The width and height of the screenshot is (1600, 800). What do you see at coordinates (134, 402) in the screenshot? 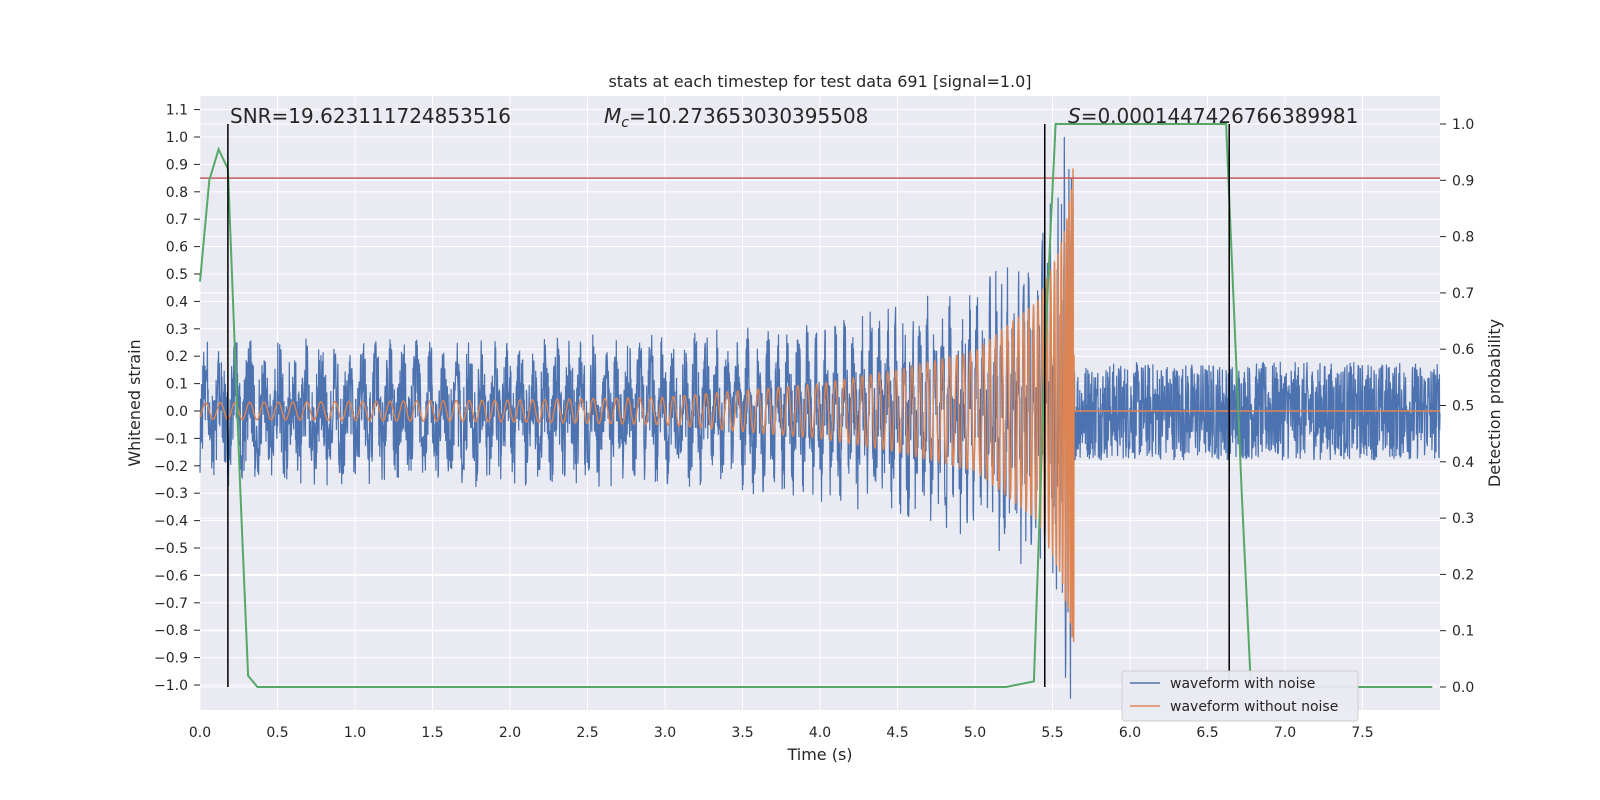
I see `y-left-axis-label: Whitened strain` at bounding box center [134, 402].